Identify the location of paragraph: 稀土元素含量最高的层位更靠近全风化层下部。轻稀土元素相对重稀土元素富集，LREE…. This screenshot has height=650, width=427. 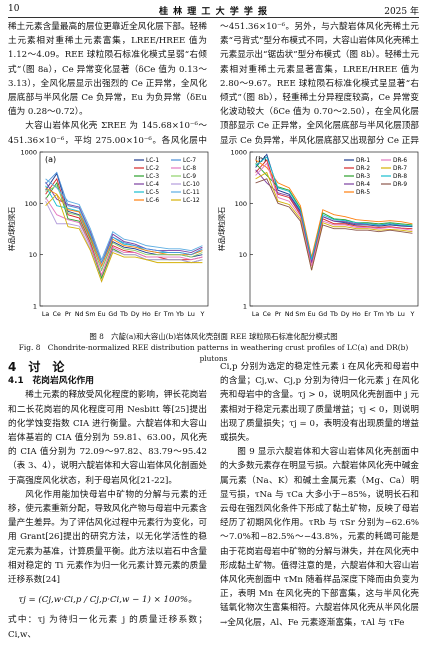
(107, 70).